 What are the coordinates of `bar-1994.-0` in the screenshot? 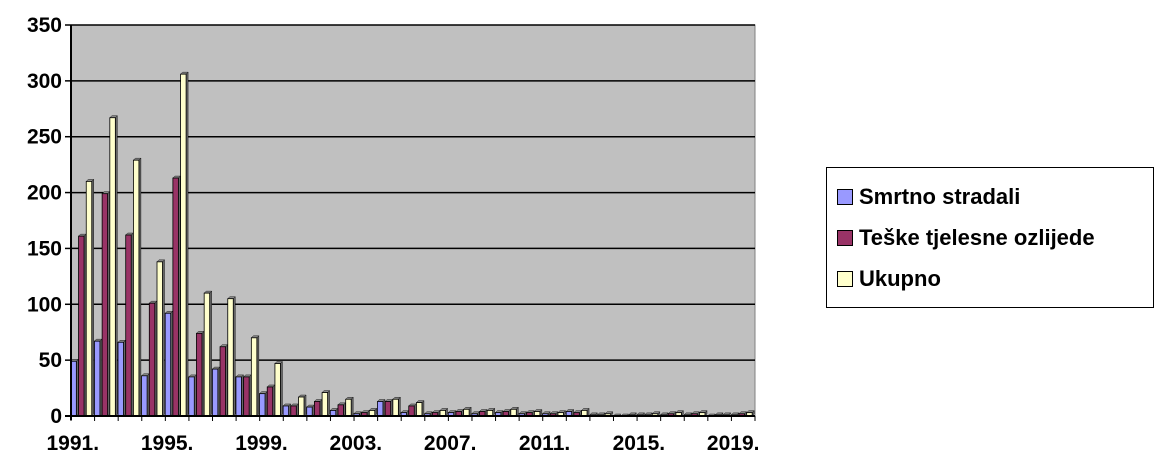 It's located at (144, 396).